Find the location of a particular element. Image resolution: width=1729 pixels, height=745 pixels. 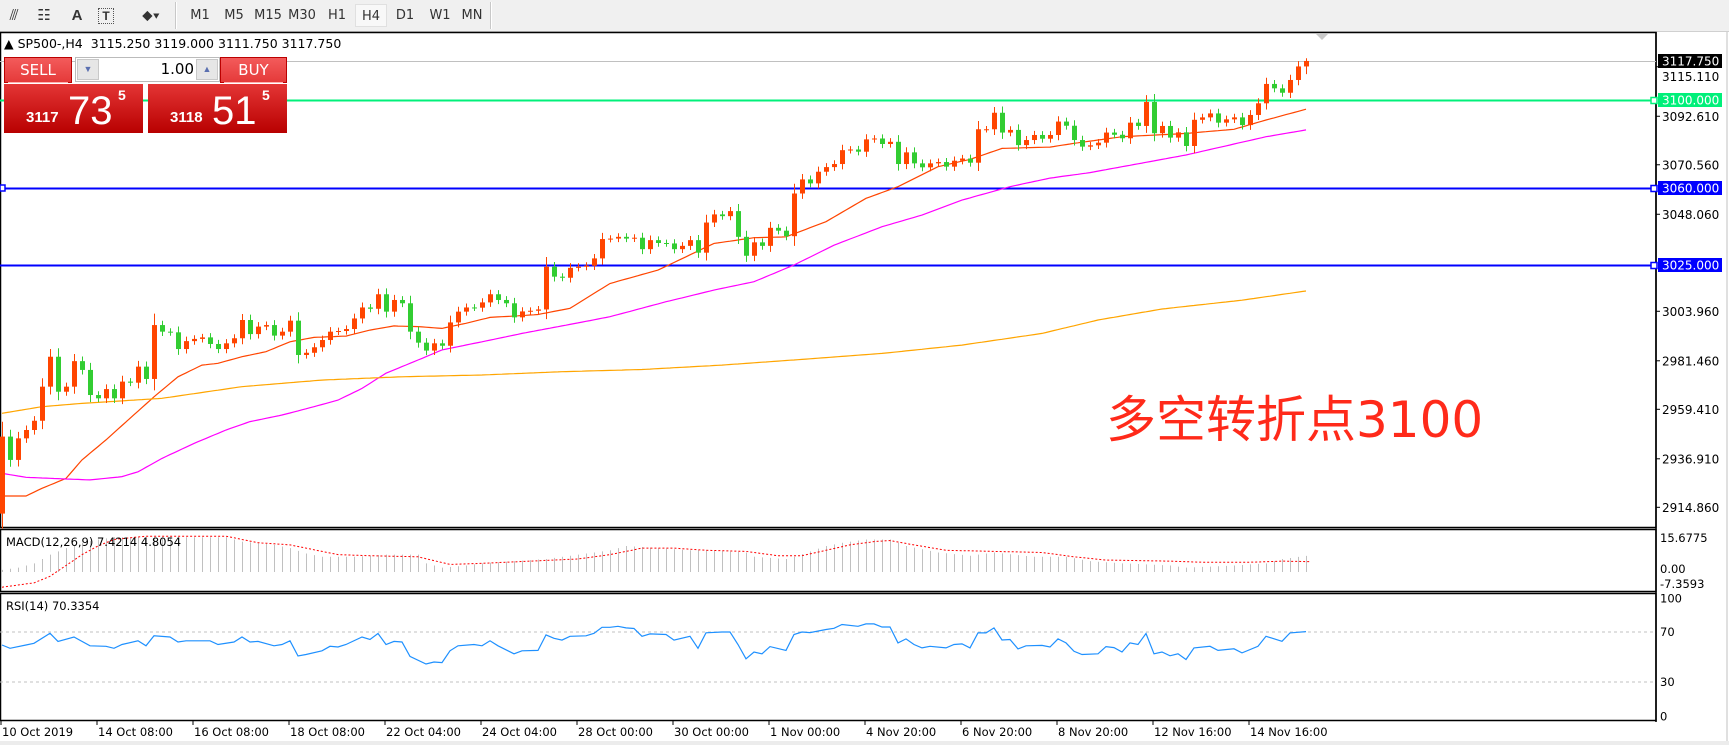

text-icon: A is located at coordinates (77, 15).